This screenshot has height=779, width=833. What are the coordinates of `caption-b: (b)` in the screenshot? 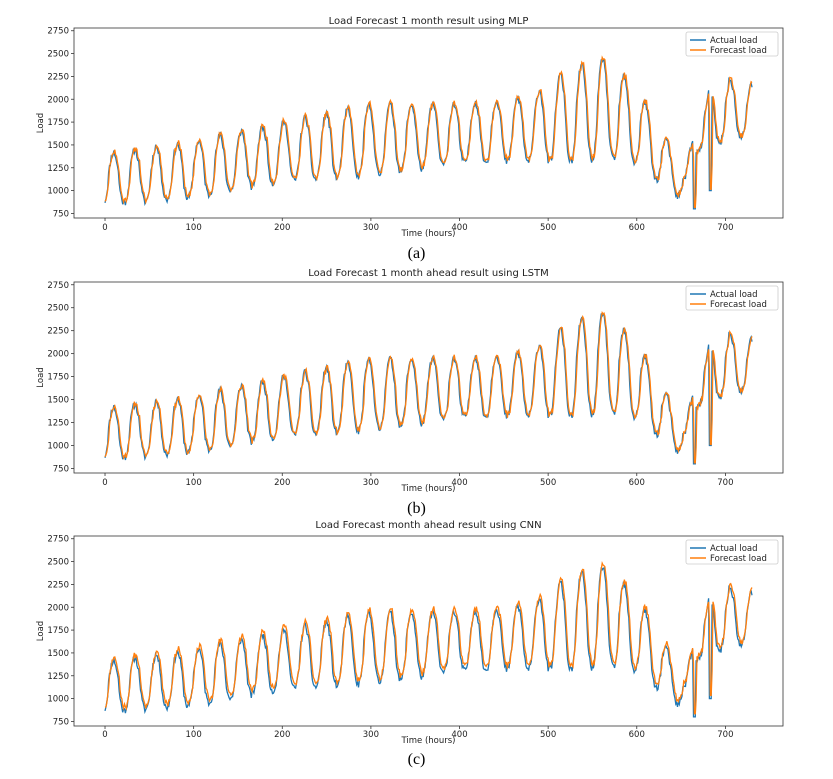 It's located at (416, 508).